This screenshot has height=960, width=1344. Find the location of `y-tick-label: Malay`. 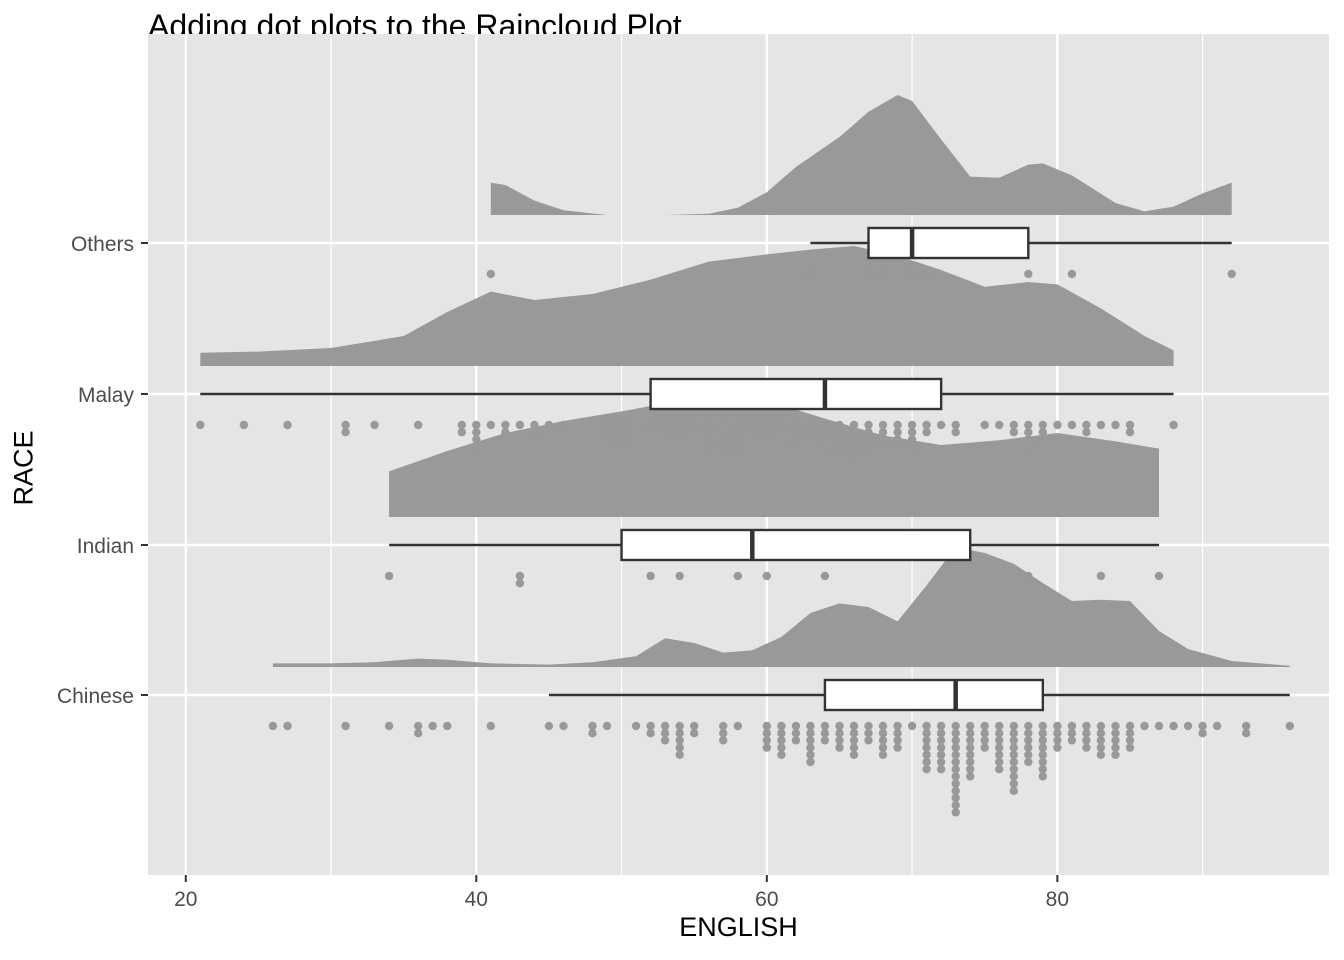

y-tick-label: Malay is located at coordinates (106, 395).